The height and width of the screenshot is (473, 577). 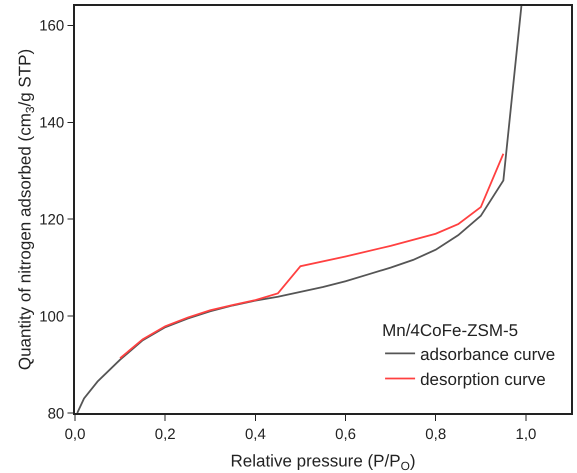 What do you see at coordinates (525, 434) in the screenshot?
I see `x-tick-label: 1,0` at bounding box center [525, 434].